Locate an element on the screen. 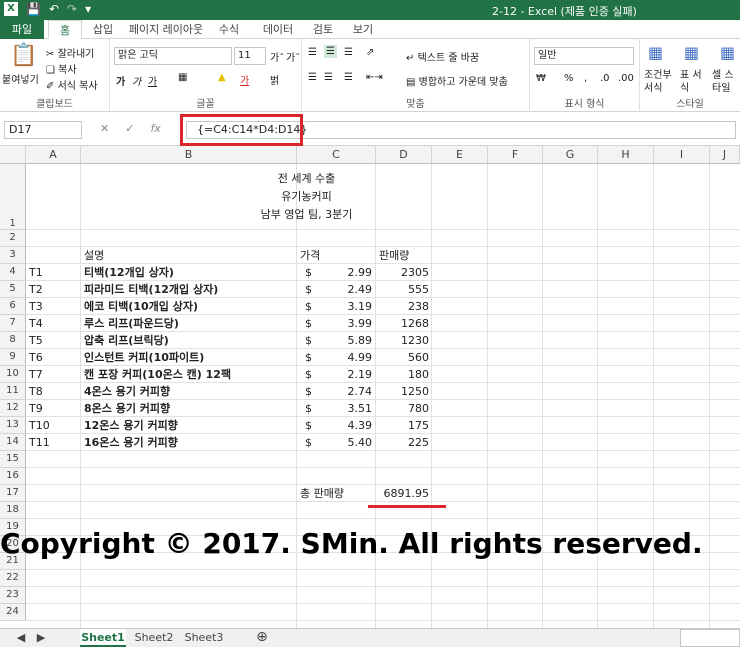 This screenshot has width=740, height=647. orientation-icon: ⇗ is located at coordinates (370, 52).